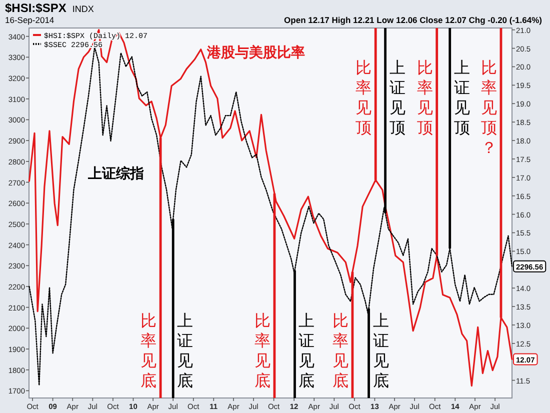 The image size is (550, 413). What do you see at coordinates (35, 8) in the screenshot?
I see `chart-title: $HSI:$SPX` at bounding box center [35, 8].